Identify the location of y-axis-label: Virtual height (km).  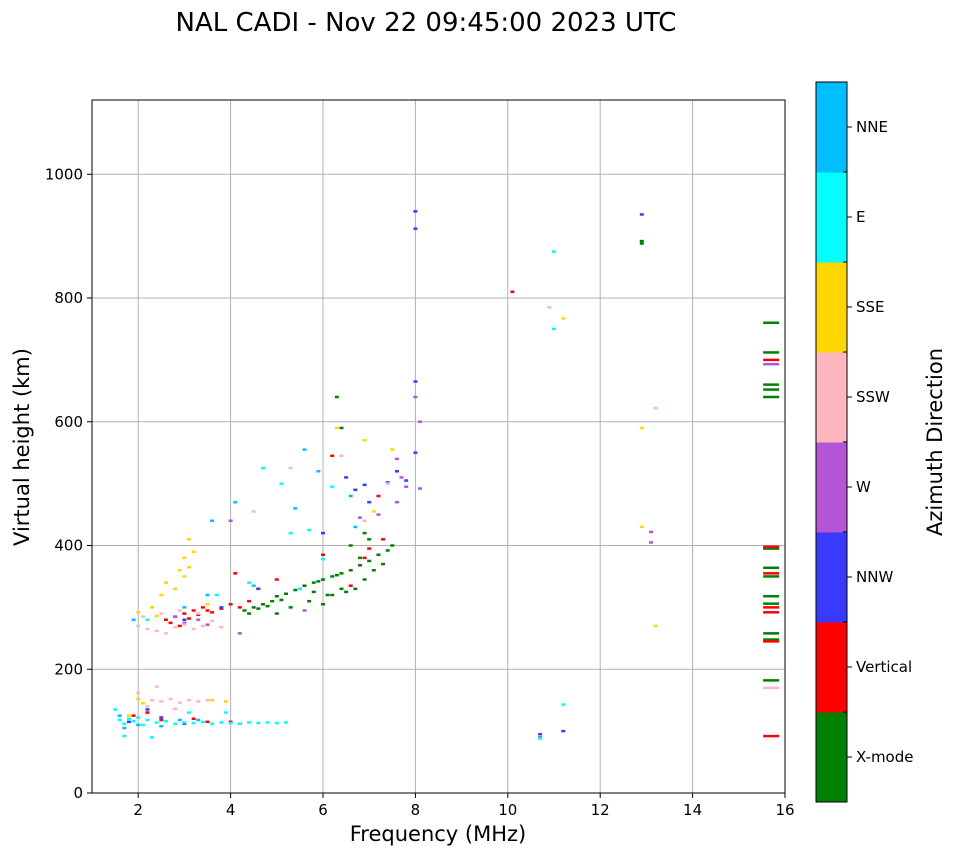
(22, 447).